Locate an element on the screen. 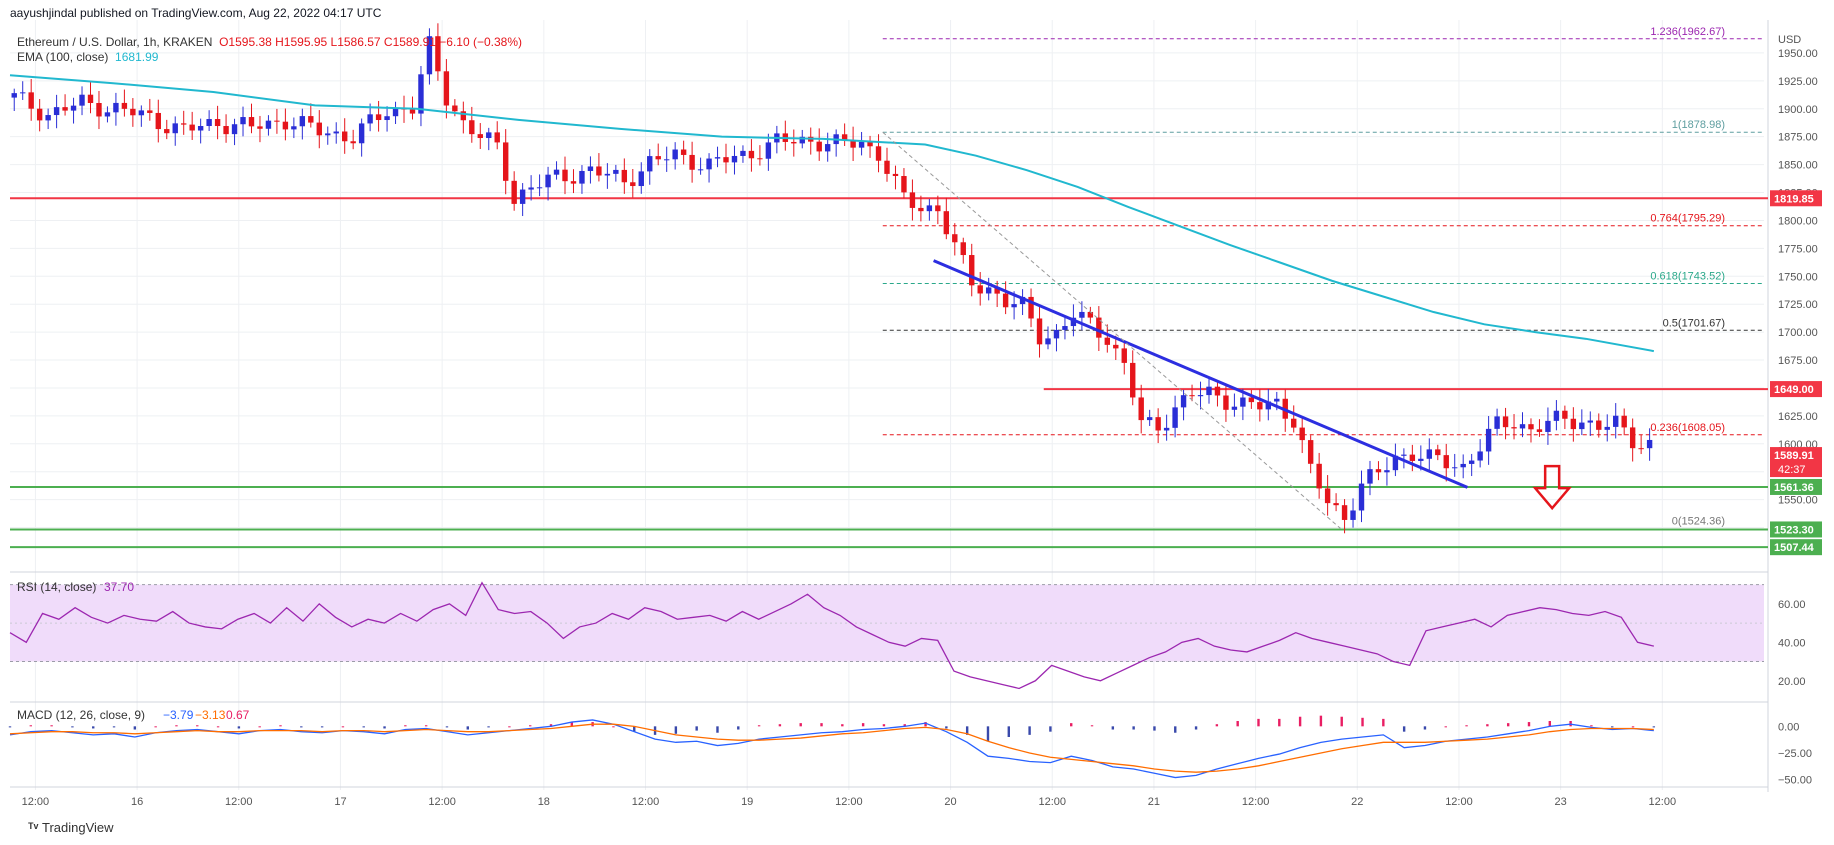 The width and height of the screenshot is (1834, 845). y-tick-label: 1725.00 is located at coordinates (1798, 305).